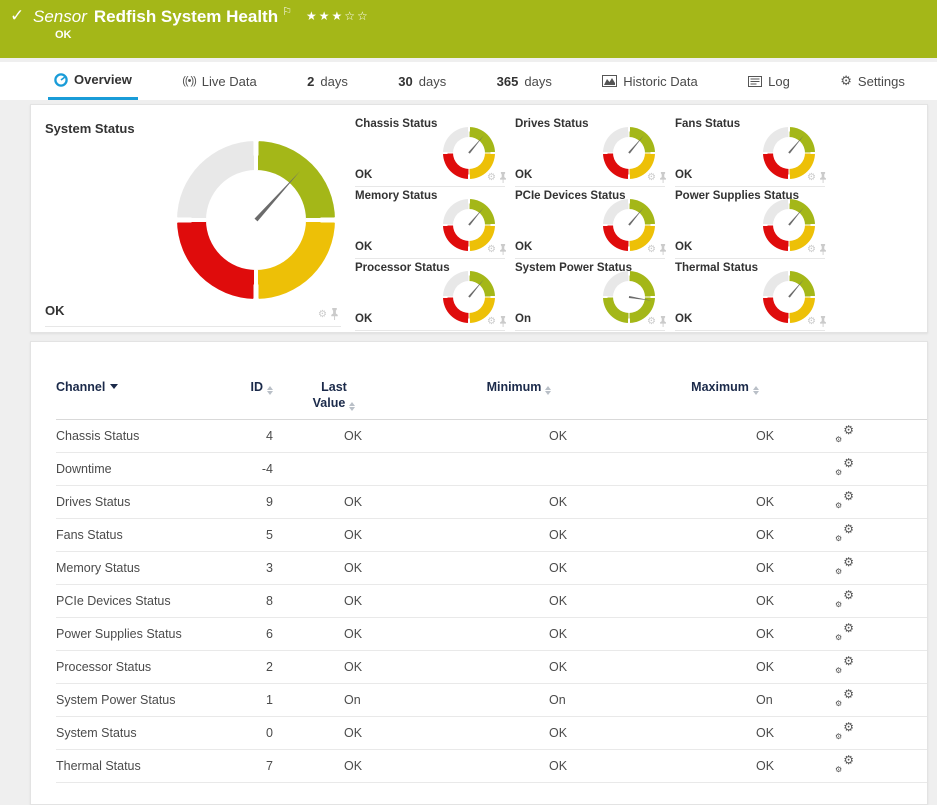 The width and height of the screenshot is (937, 805). I want to click on live-data-icon: ((•)), so click(189, 81).